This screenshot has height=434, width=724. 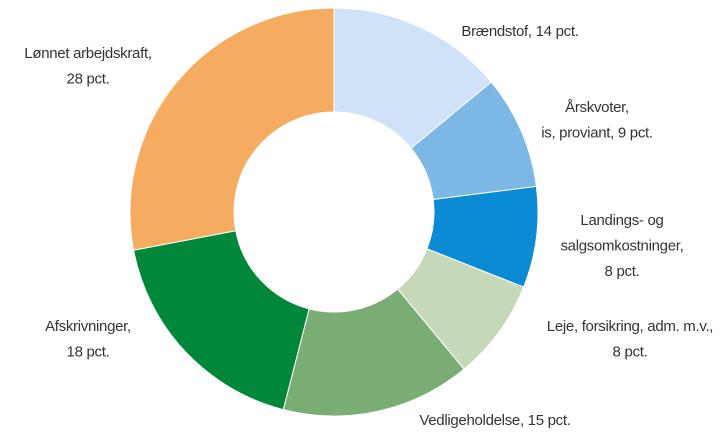 I want to click on slice-label: Vedligeholdelse, 15 pct., so click(x=494, y=420).